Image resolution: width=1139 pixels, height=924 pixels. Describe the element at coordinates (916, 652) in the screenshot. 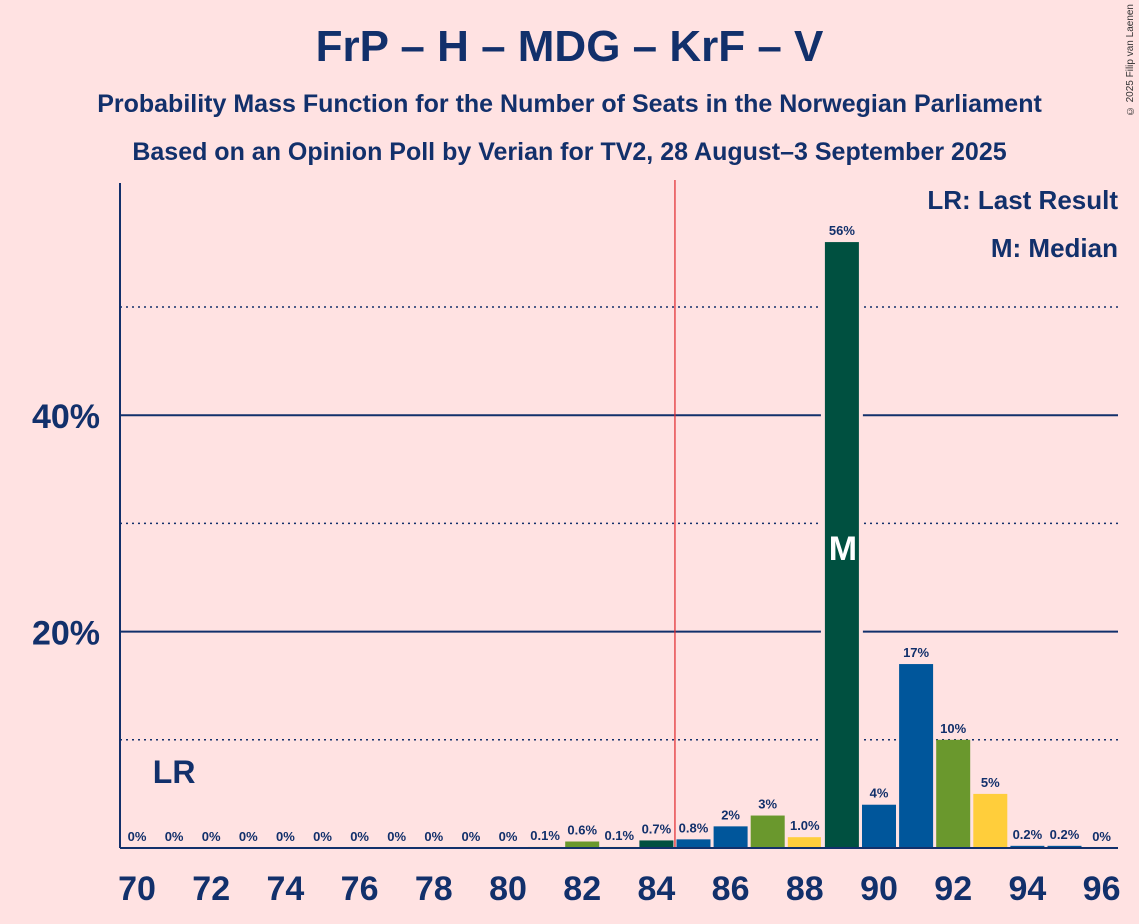

I see `value-label: 17%` at that location.